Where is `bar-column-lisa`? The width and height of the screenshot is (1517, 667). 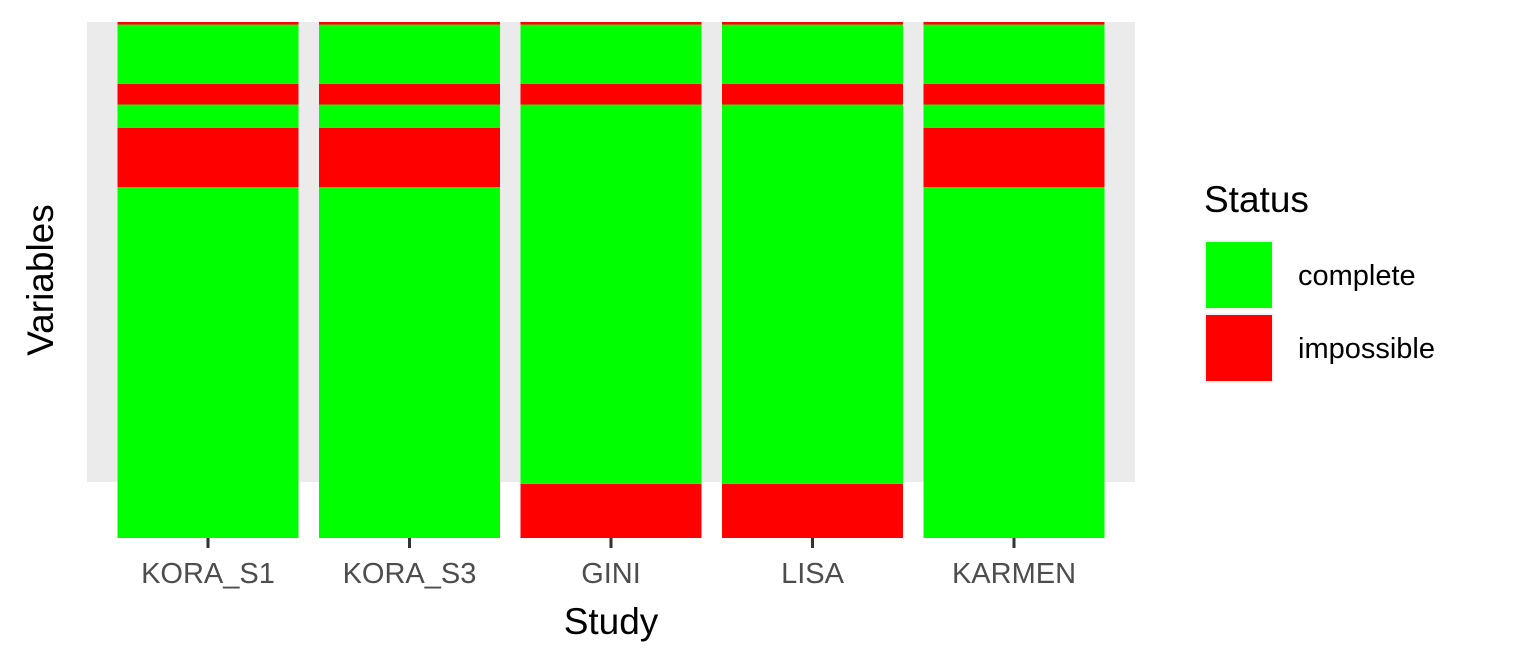
bar-column-lisa is located at coordinates (812, 280).